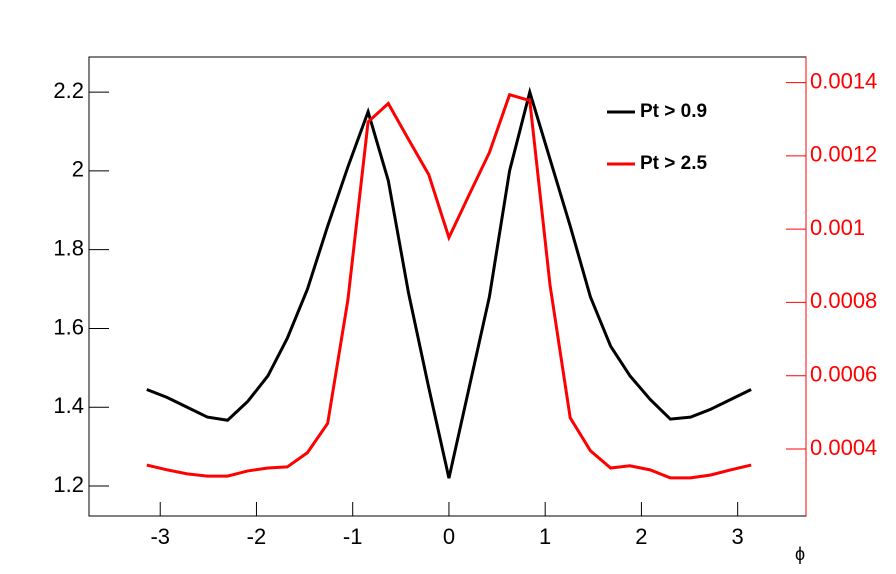 Image resolution: width=896 pixels, height=574 pixels. I want to click on y2-tick-label: 0.0008, so click(843, 300).